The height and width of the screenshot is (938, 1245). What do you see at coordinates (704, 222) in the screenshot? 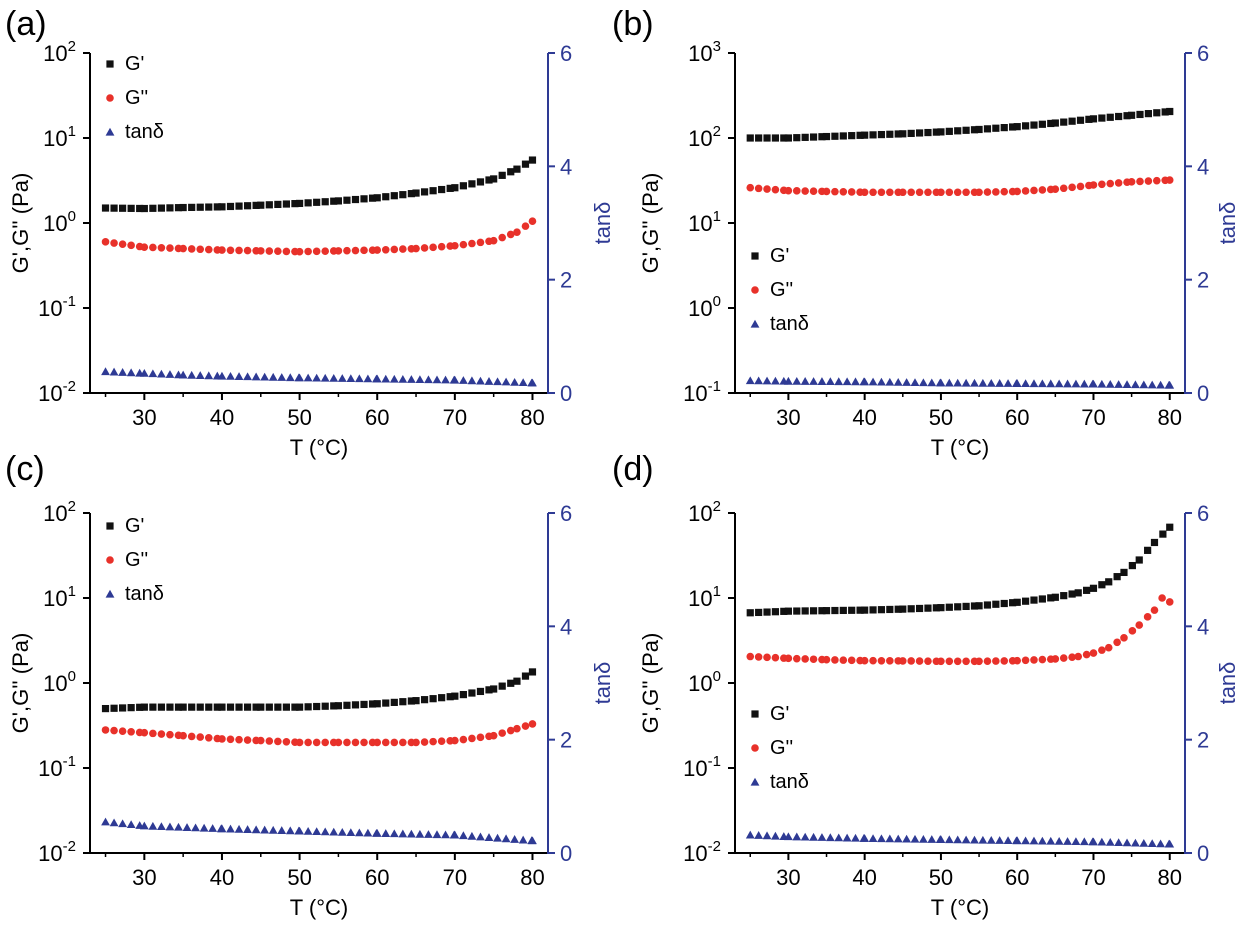
I see `y-tick-label: 10¹` at bounding box center [704, 222].